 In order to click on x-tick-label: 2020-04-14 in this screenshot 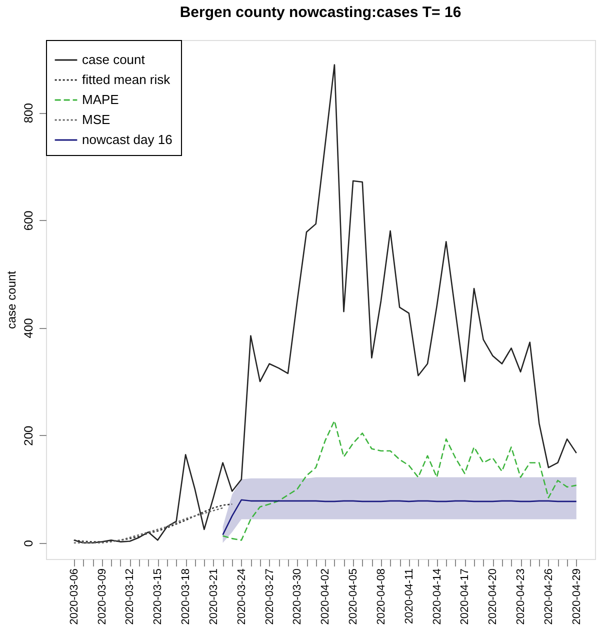, I will do `click(437, 596)`.